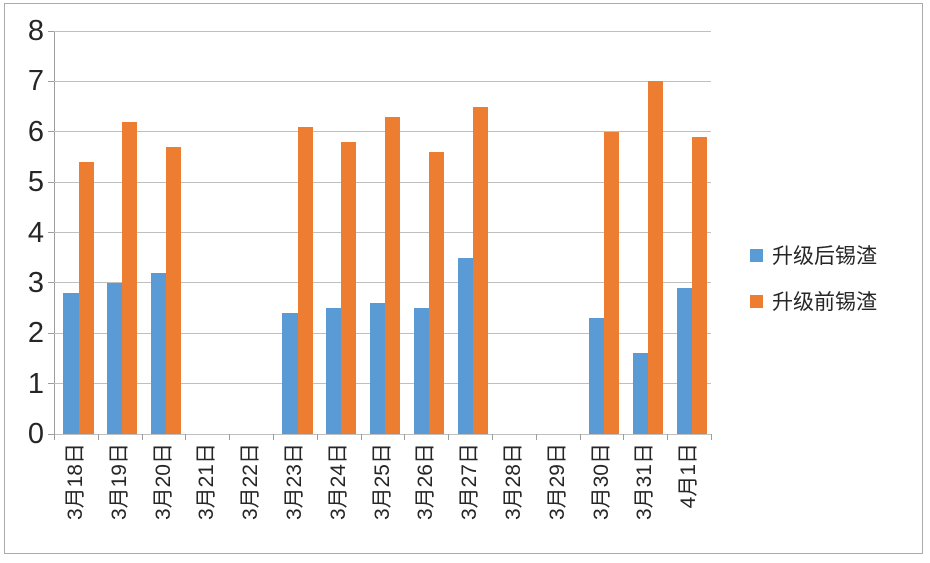  What do you see at coordinates (35, 182) in the screenshot?
I see `y-axis-tick-label-5: 5` at bounding box center [35, 182].